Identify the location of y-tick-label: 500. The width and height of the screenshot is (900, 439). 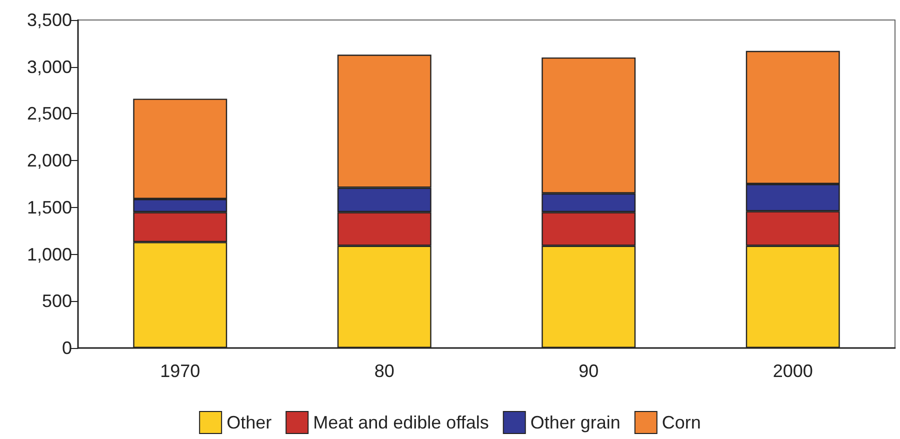
(57, 301).